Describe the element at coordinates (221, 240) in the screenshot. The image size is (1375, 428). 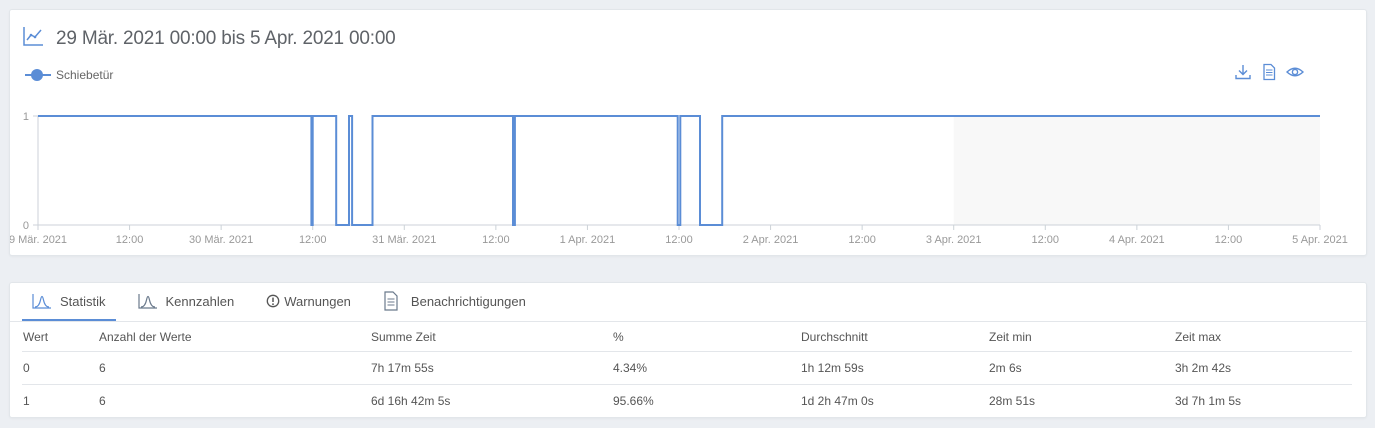
I see `x-tick-label: 30 Mär. 2021` at that location.